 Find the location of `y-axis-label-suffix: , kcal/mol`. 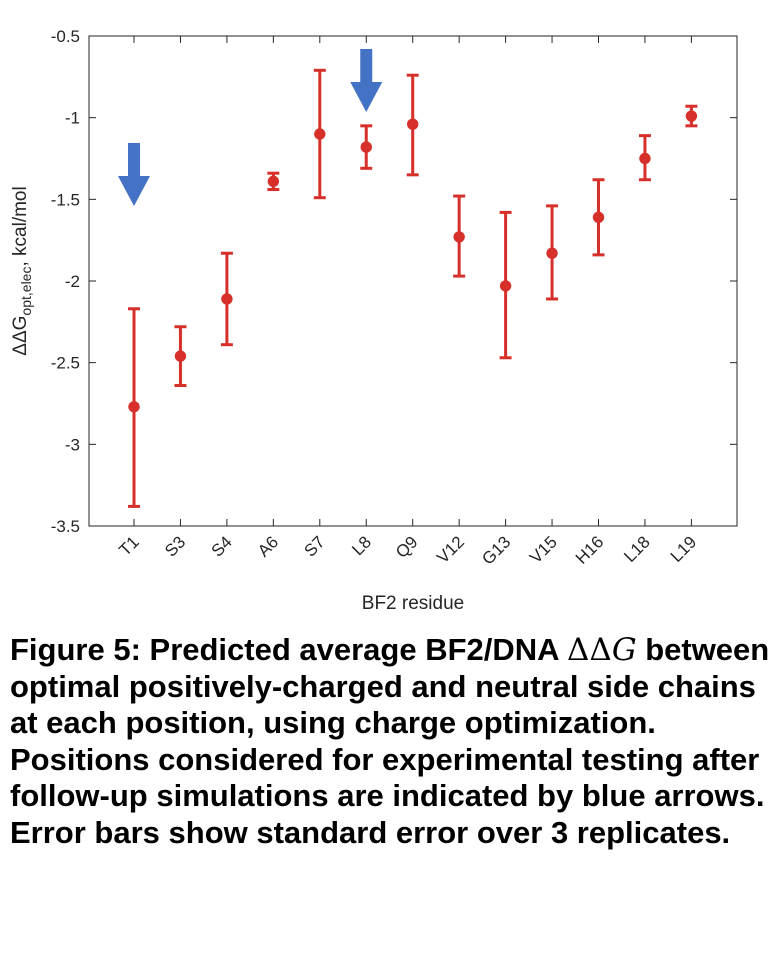

y-axis-label-suffix: , kcal/mol is located at coordinates (20, 226).